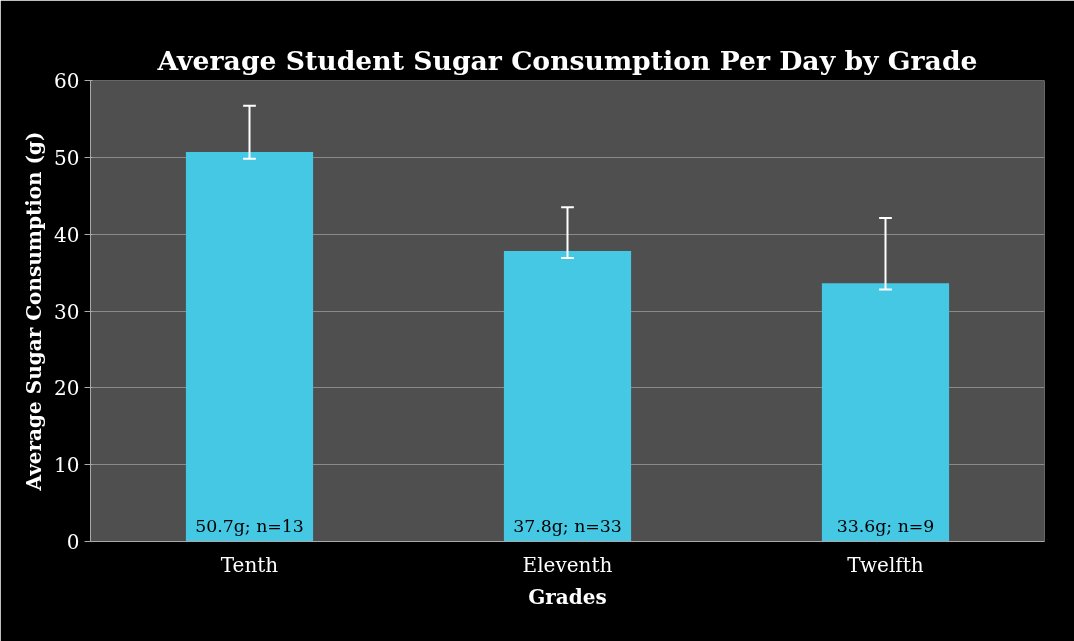  Describe the element at coordinates (567, 60) in the screenshot. I see `chart-title: Average Student Sugar Consumption Per Day by Grade` at that location.